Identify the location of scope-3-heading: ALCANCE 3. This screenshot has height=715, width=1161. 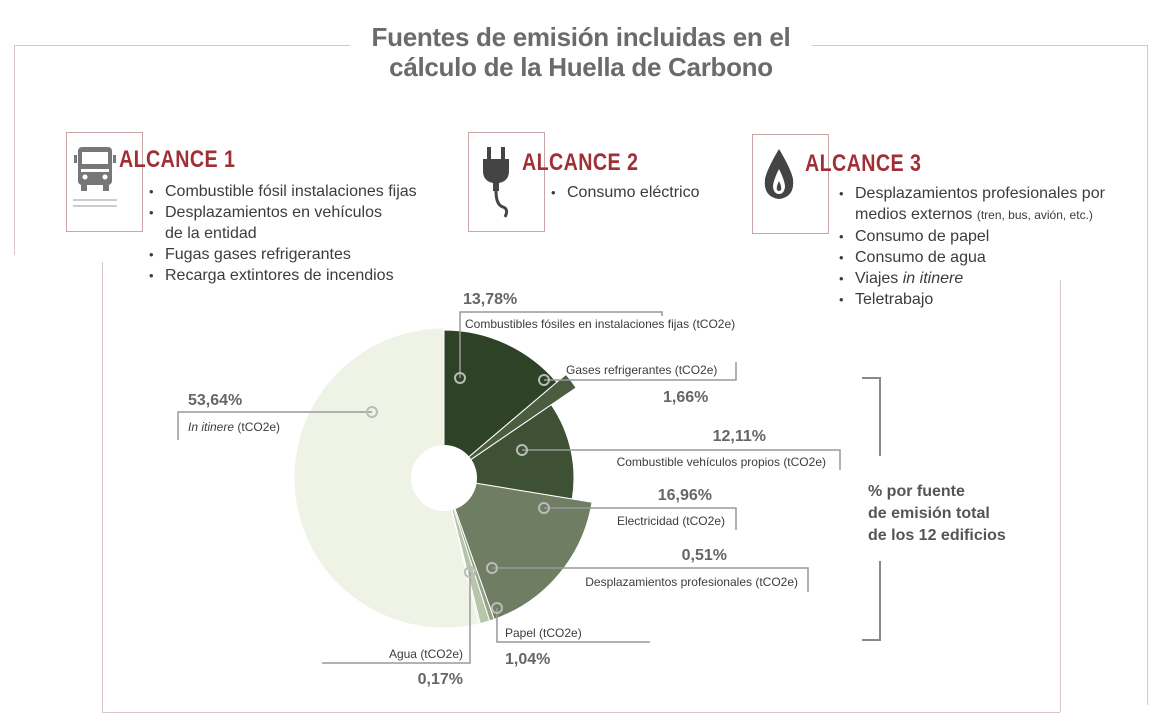
(863, 163).